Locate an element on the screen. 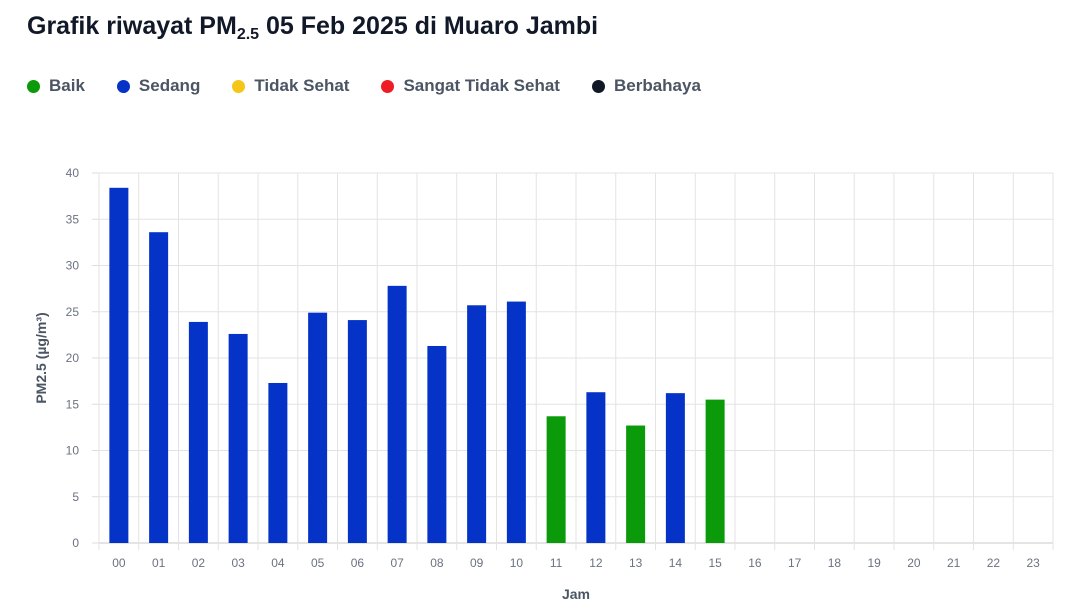 The width and height of the screenshot is (1080, 610). x-tick-label: 07 is located at coordinates (397, 563).